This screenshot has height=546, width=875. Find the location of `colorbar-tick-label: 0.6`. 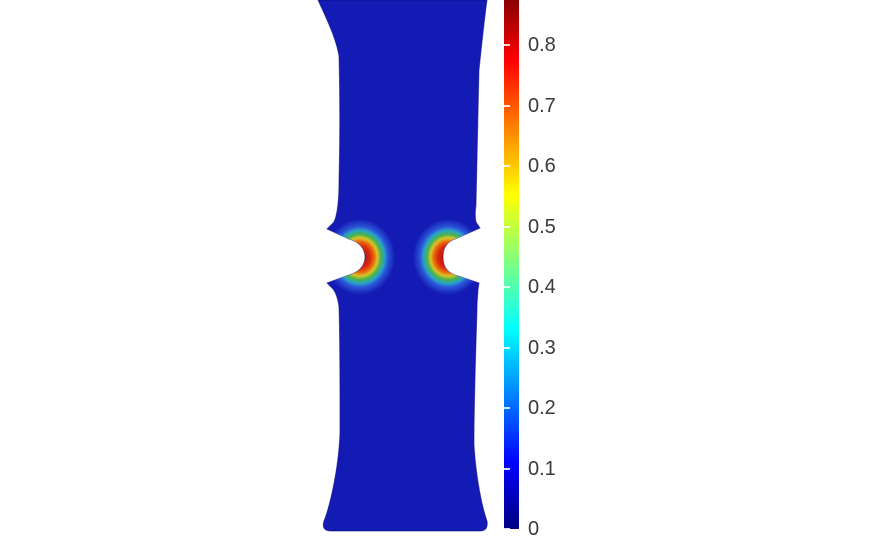

colorbar-tick-label: 0.6 is located at coordinates (542, 166).